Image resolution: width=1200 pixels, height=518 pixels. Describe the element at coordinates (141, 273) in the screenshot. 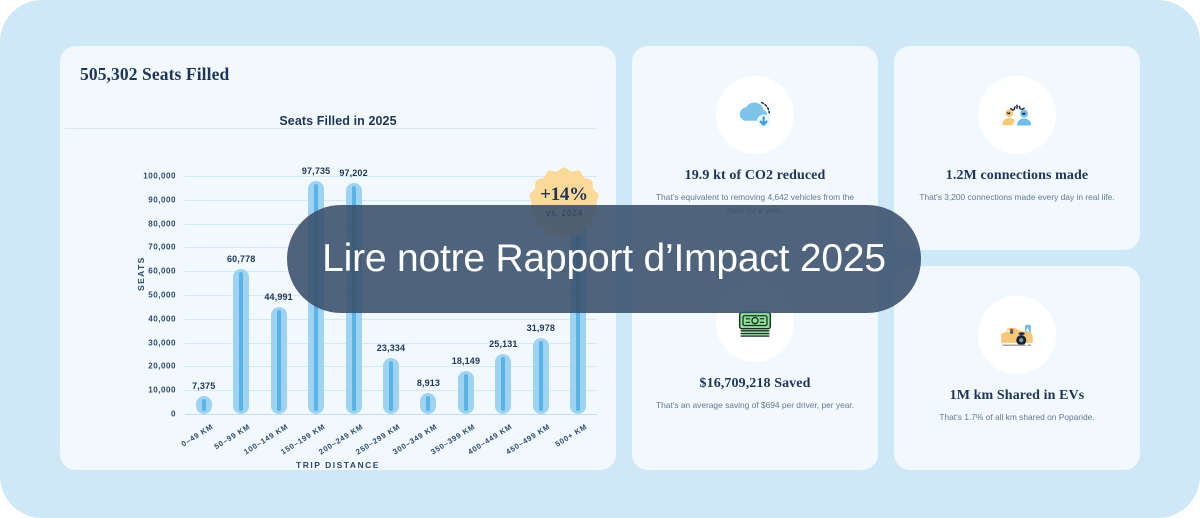

I see `y-axis-title: SEATS` at that location.